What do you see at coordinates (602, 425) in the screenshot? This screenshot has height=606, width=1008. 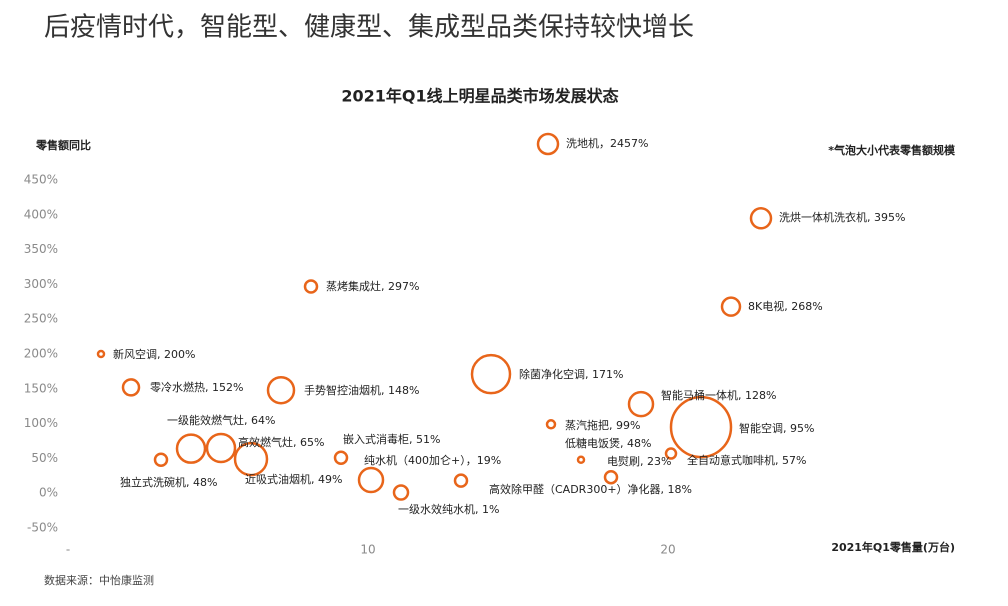 I see `data-label: 蒸汽拖把, 99%` at bounding box center [602, 425].